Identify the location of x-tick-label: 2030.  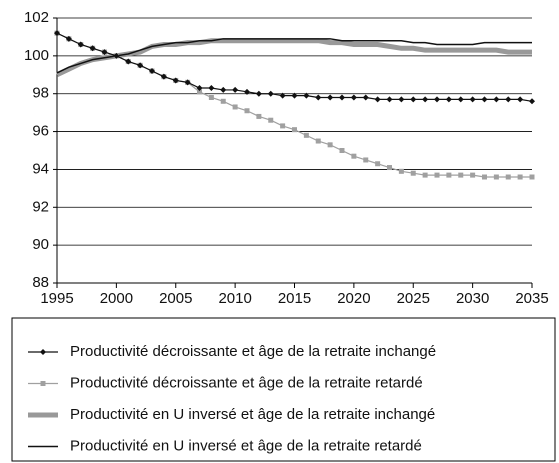
(472, 298).